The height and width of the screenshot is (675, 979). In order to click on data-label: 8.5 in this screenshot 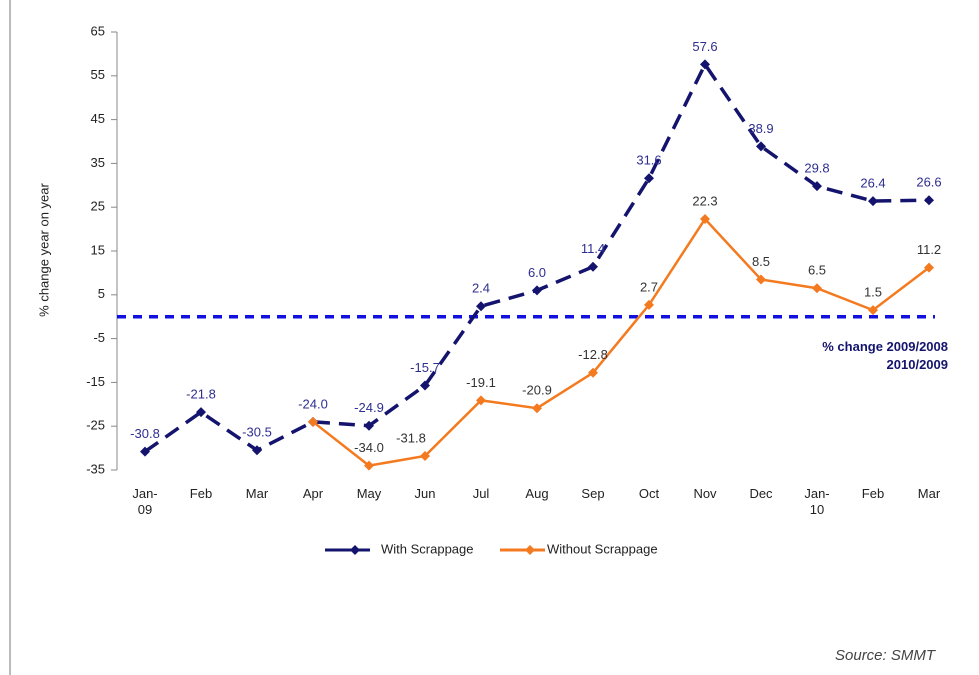, I will do `click(761, 261)`.